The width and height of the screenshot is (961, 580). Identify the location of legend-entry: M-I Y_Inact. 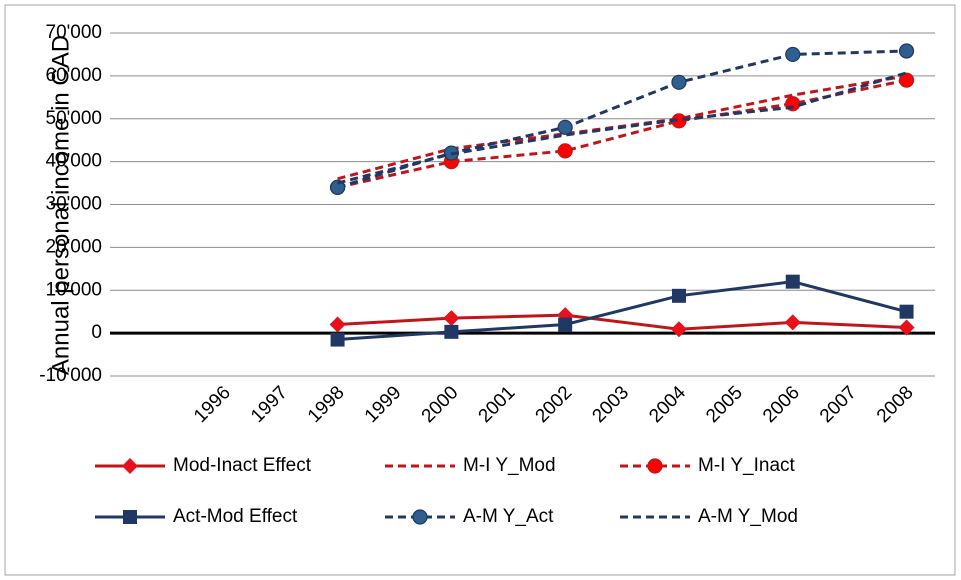
(708, 465).